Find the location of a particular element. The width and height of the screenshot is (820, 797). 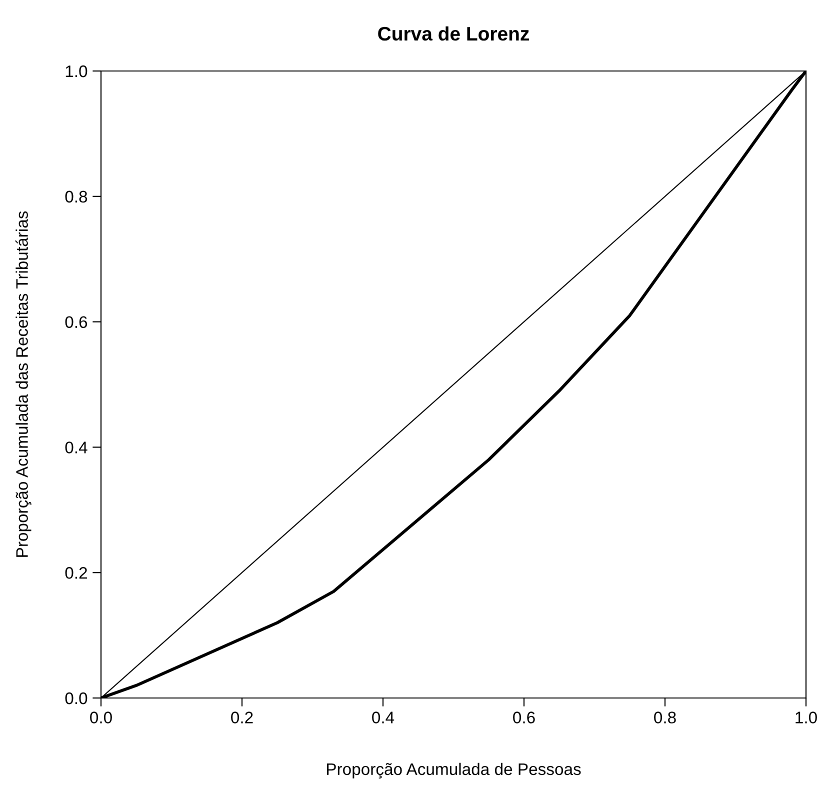

y-tick-label: 1.0 is located at coordinates (77, 71).